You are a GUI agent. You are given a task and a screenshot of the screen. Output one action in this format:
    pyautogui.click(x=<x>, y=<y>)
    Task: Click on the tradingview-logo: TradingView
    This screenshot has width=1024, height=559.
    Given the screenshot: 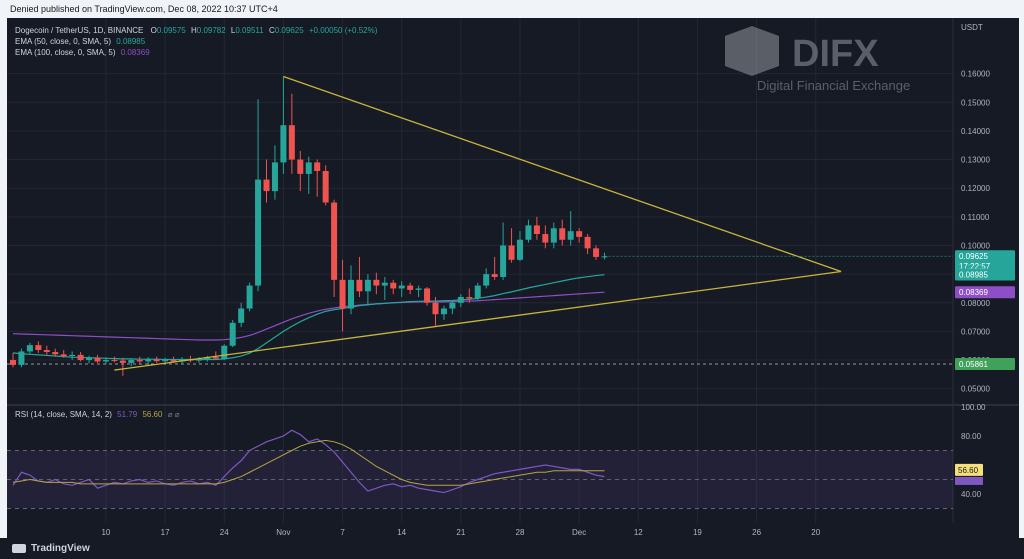 What is the action you would take?
    pyautogui.click(x=51, y=548)
    